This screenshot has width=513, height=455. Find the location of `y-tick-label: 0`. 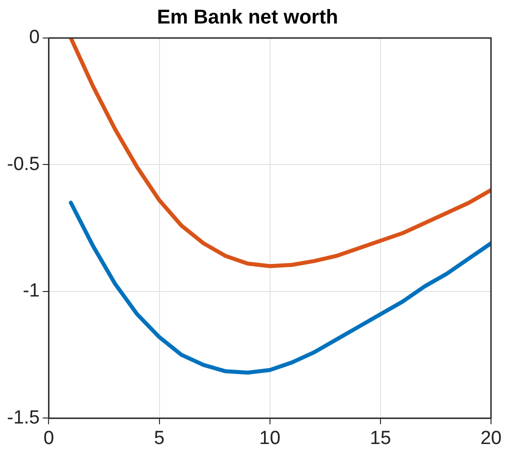

y-tick-label: 0 is located at coordinates (34, 37).